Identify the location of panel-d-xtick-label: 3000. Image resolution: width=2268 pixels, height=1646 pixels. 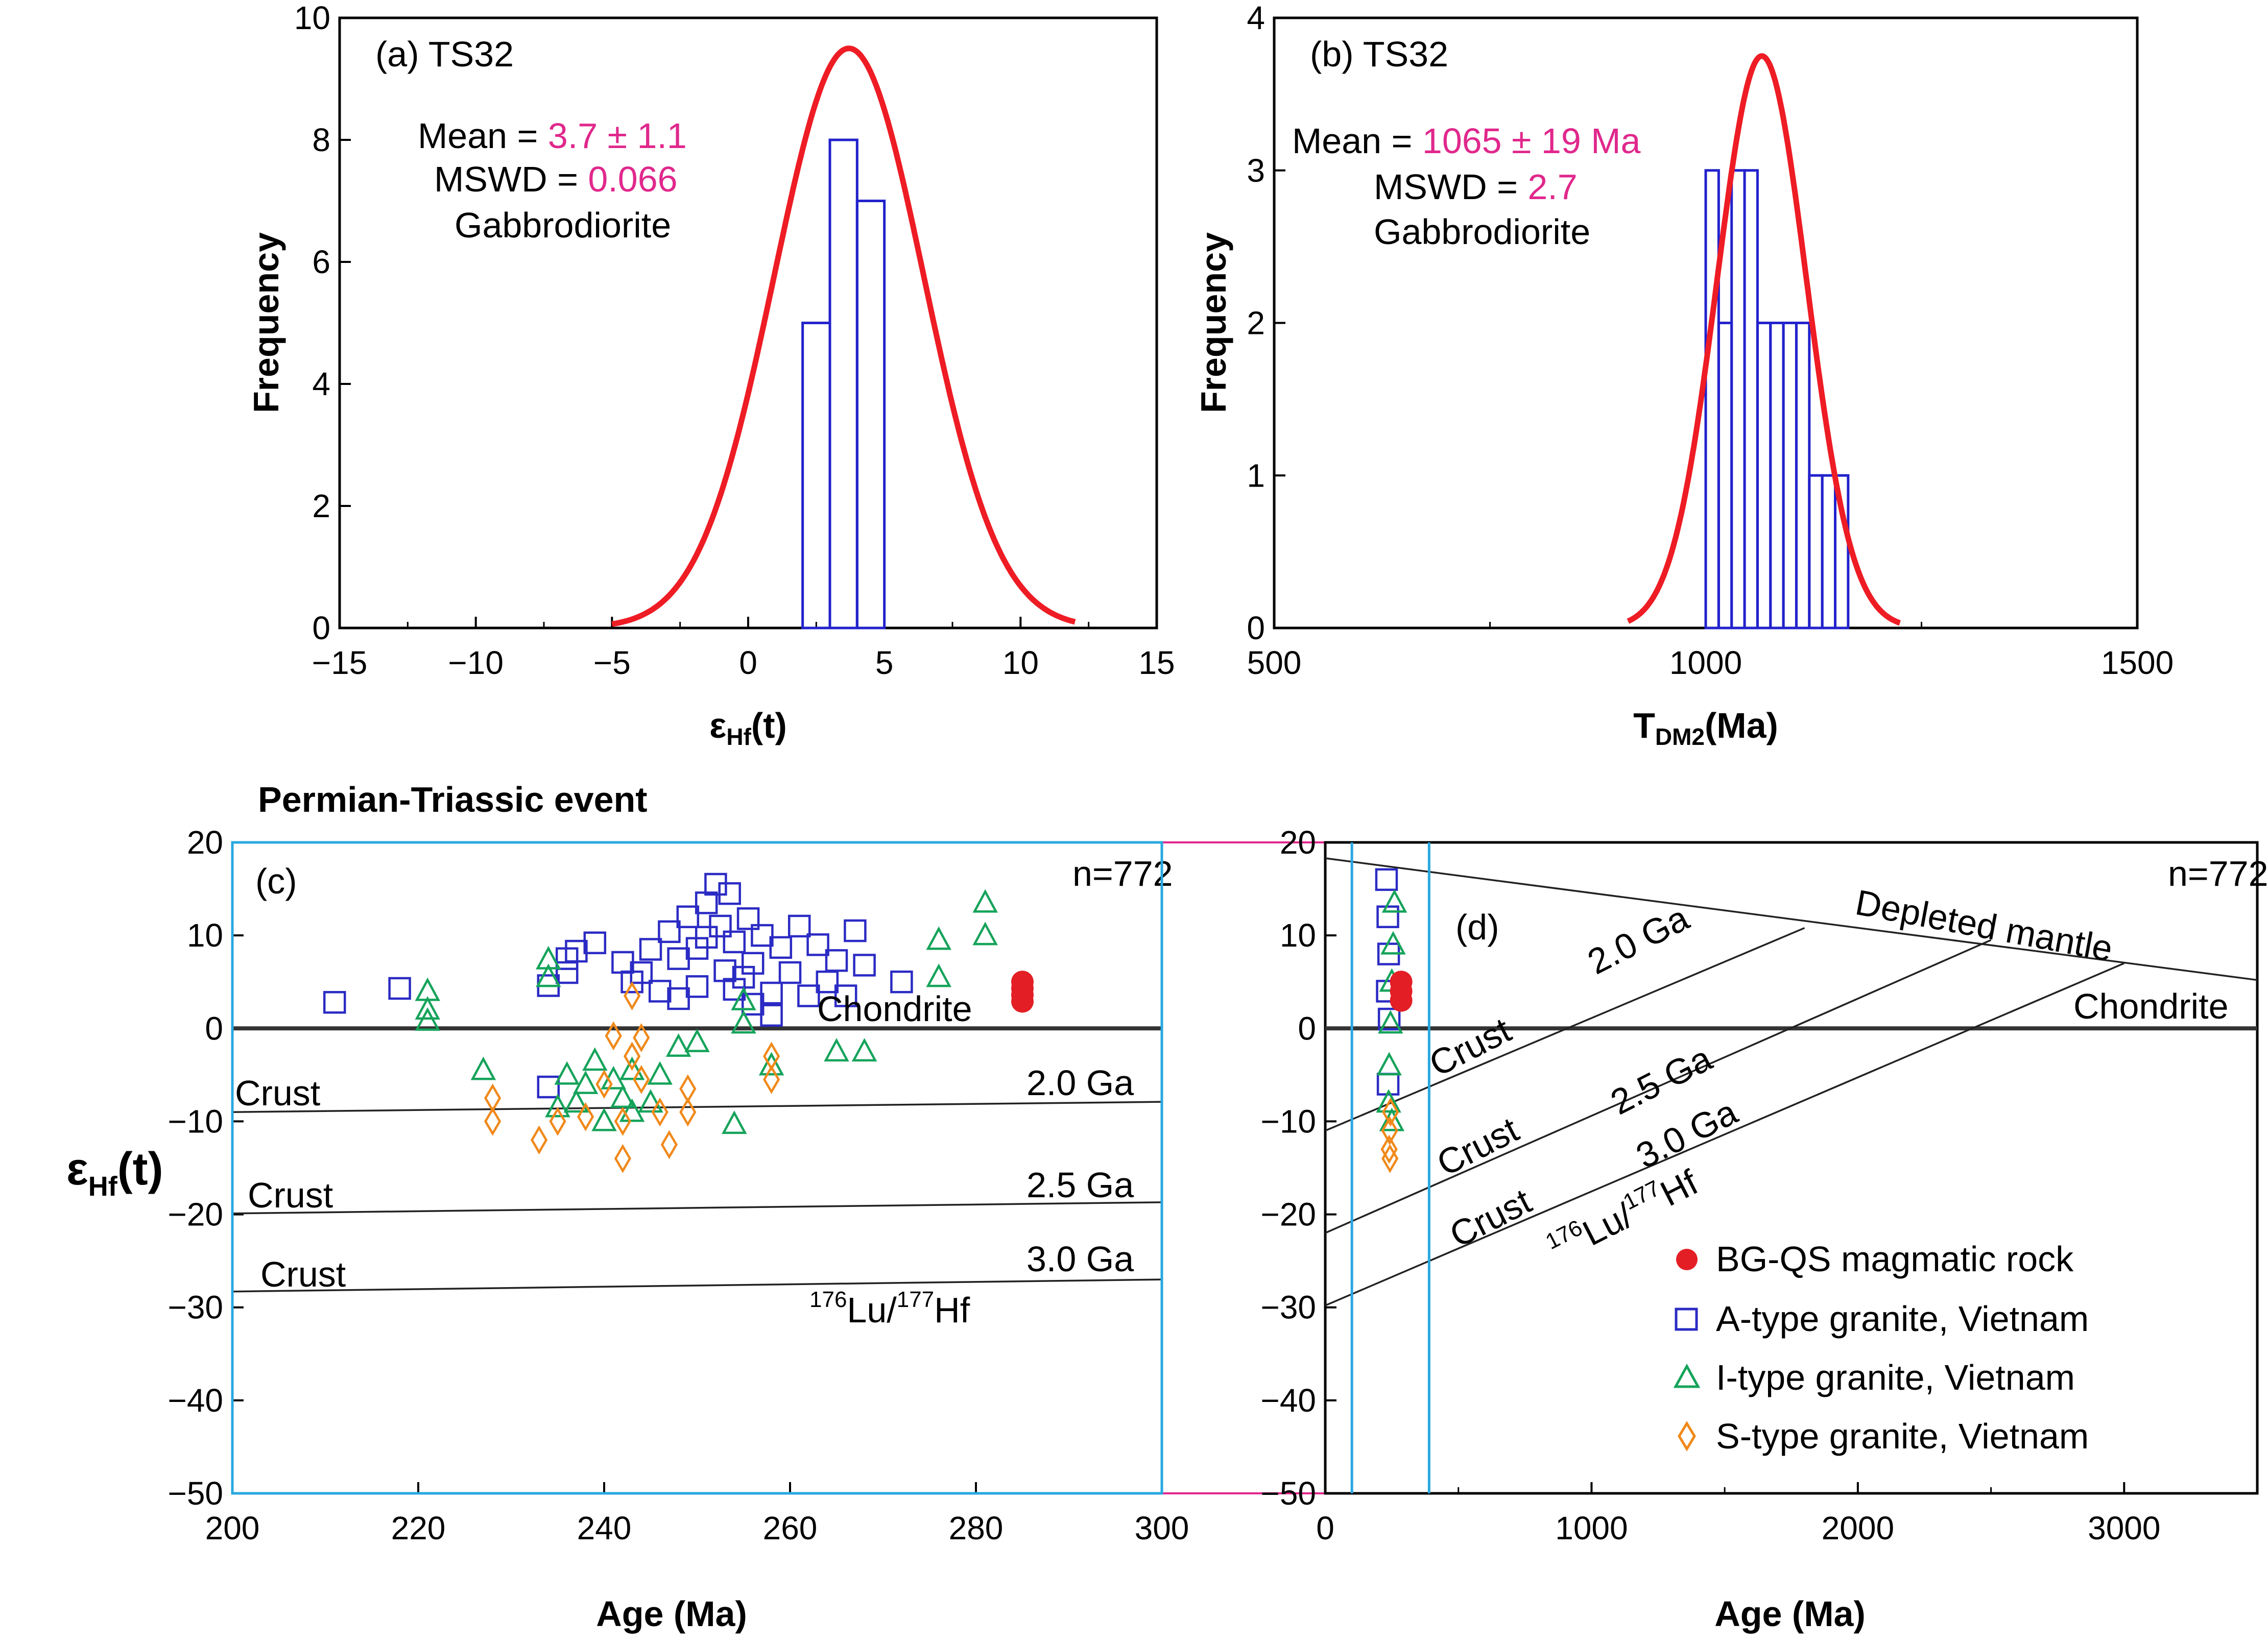
(2124, 1528).